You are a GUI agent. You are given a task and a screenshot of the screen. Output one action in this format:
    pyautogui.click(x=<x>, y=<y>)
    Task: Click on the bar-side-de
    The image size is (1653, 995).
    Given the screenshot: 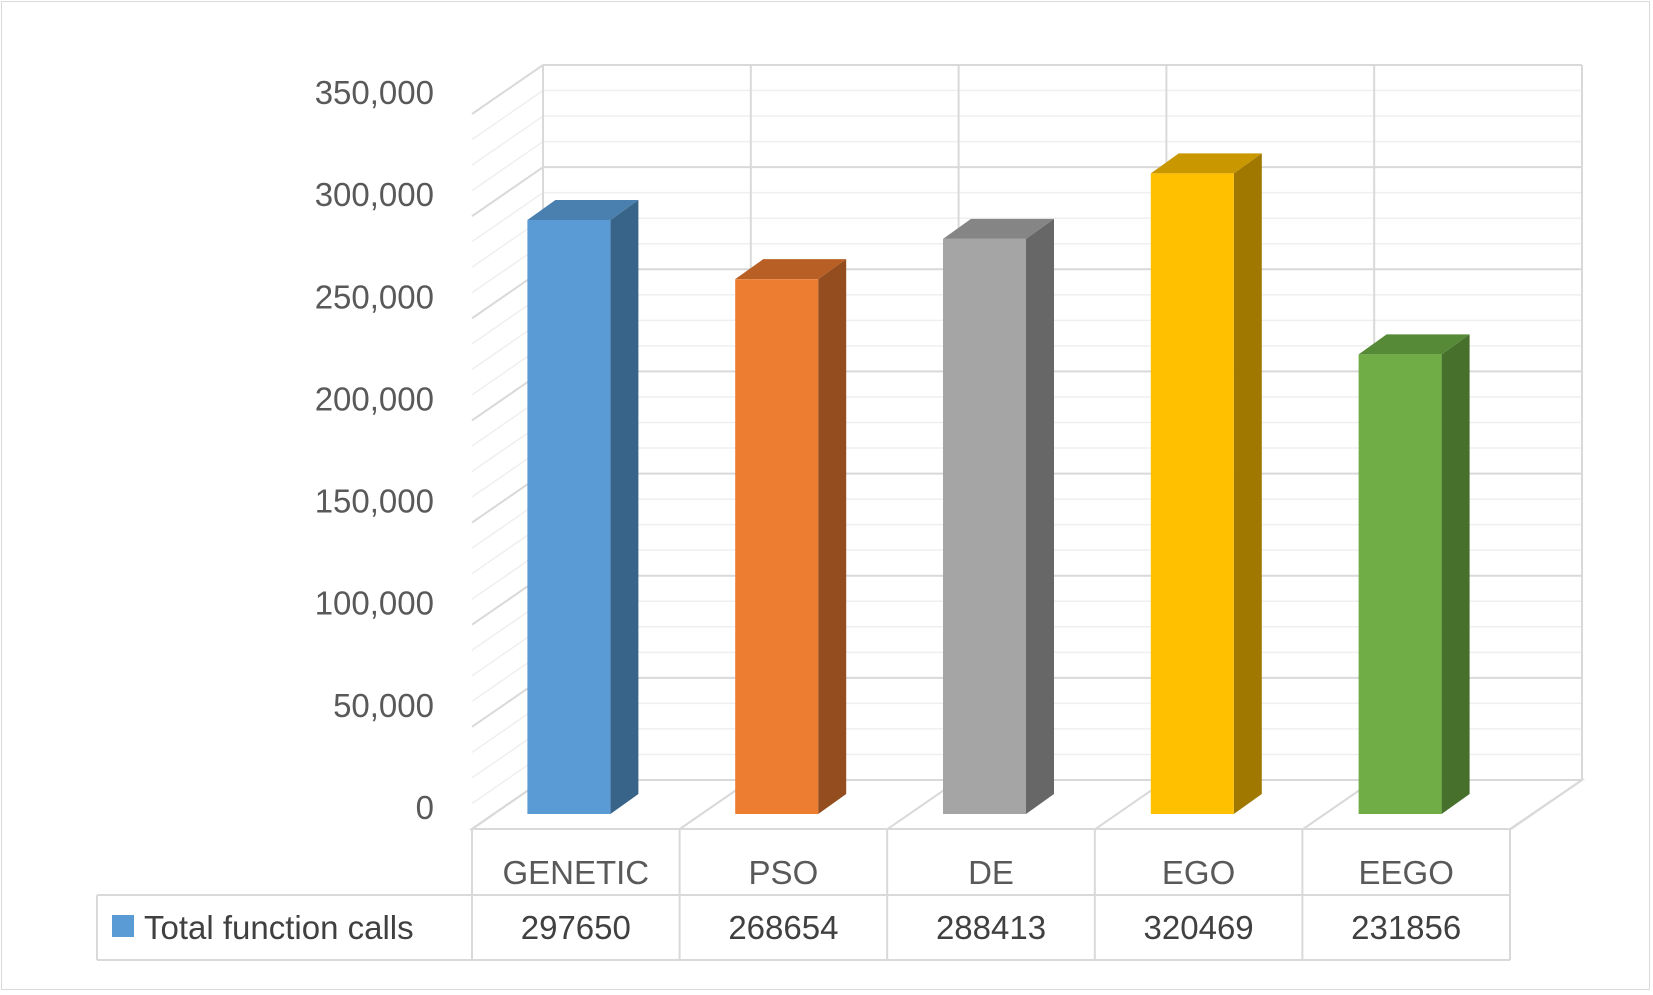 What is the action you would take?
    pyautogui.click(x=1040, y=516)
    